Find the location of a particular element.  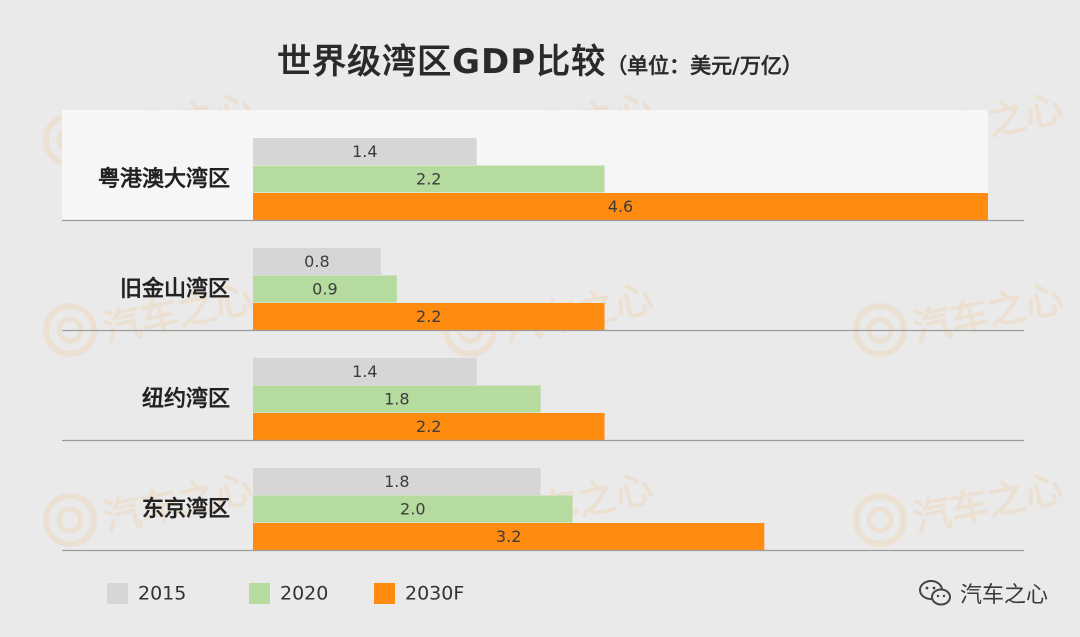

chart-title-main: 世界级湾区GDP比较 is located at coordinates (442, 62).